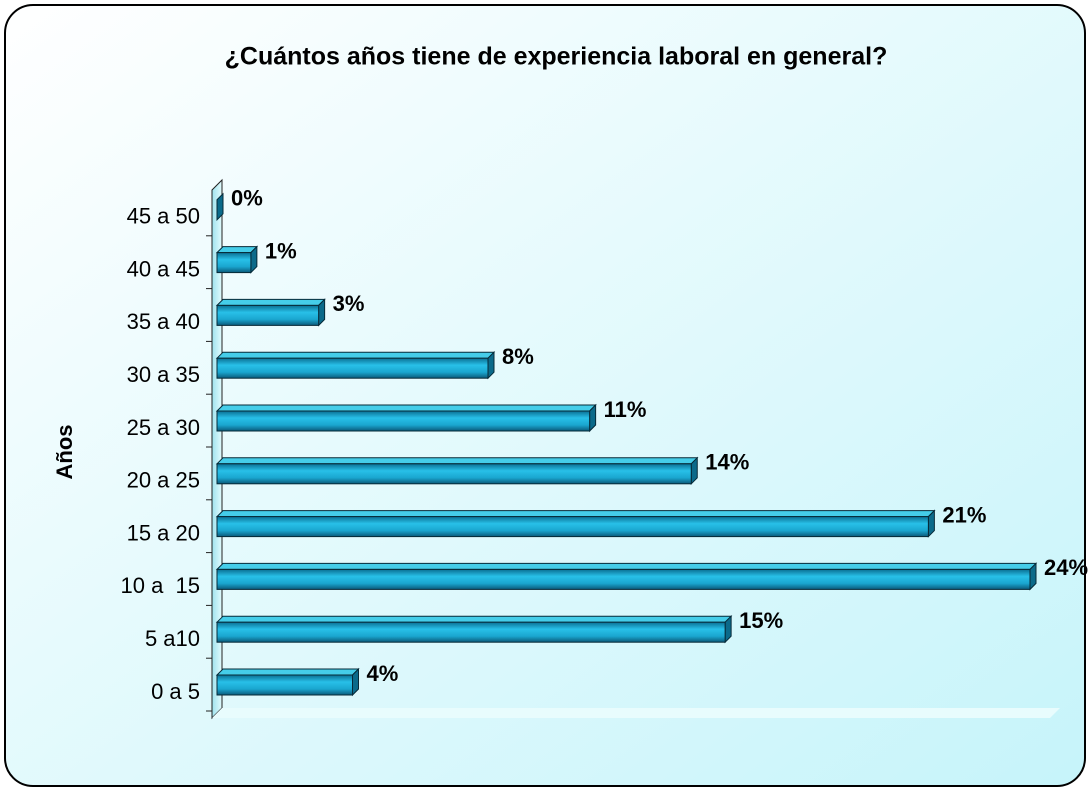  What do you see at coordinates (163, 480) in the screenshot?
I see `y-tick-label: 20 a 25` at bounding box center [163, 480].